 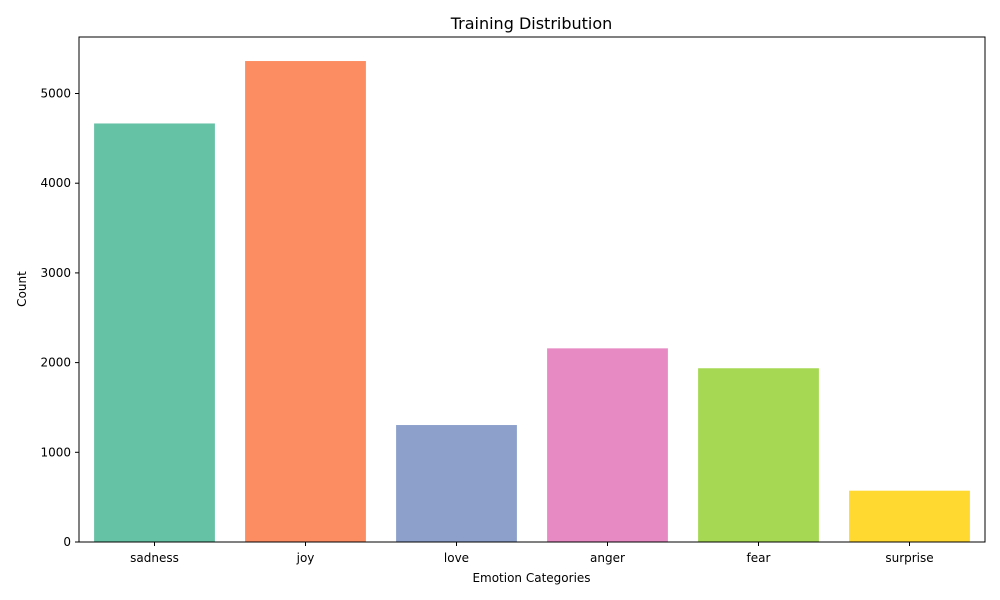 I want to click on x-tick-label: sadness, so click(x=154, y=558).